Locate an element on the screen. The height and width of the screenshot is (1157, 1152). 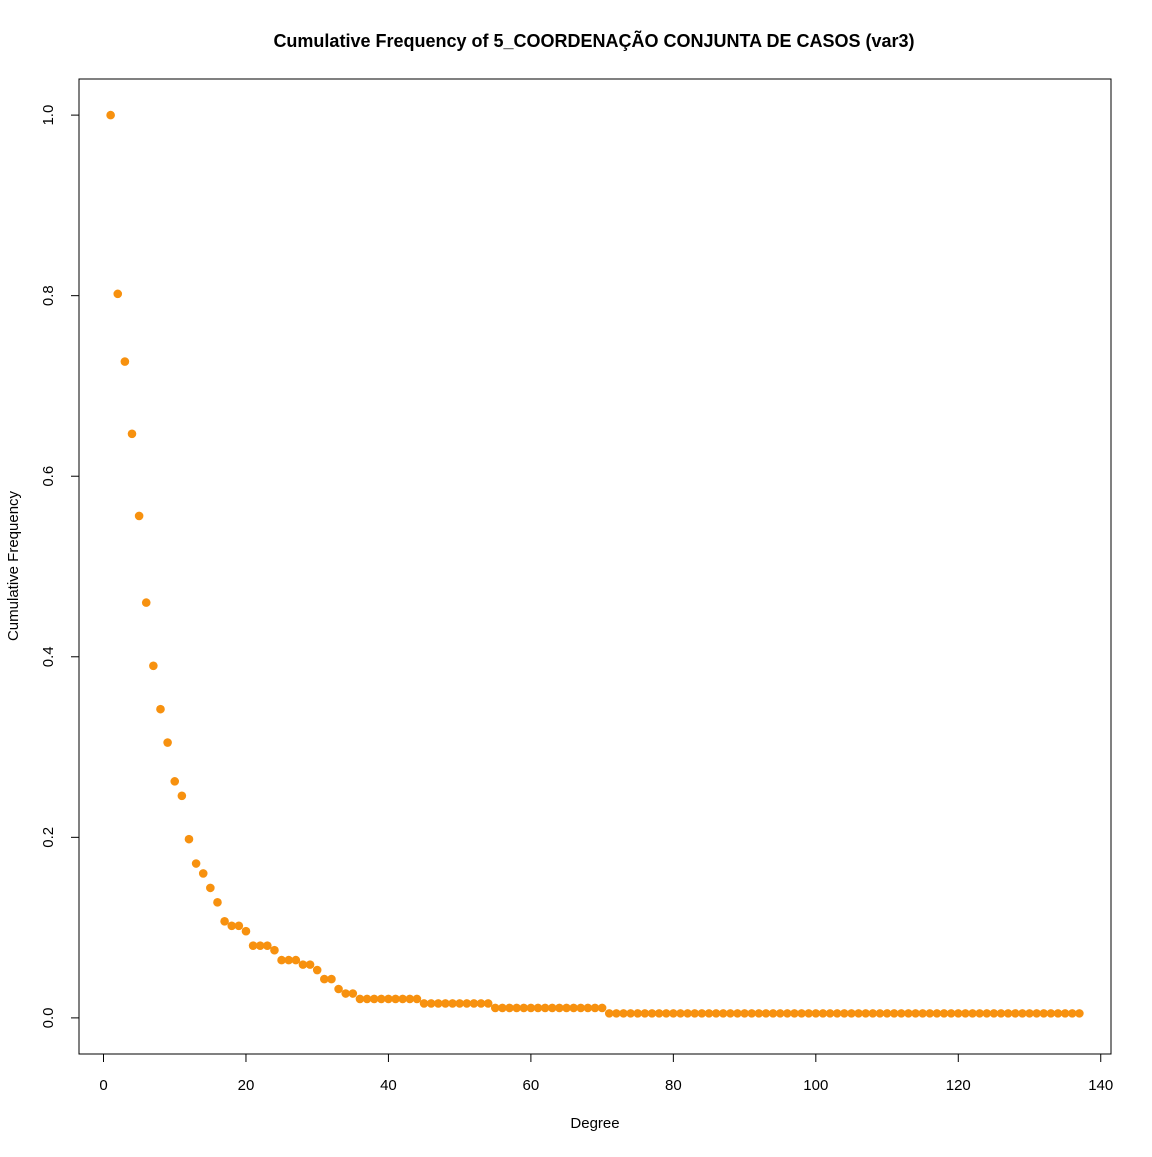
x-tick-label: 60 is located at coordinates (531, 1085).